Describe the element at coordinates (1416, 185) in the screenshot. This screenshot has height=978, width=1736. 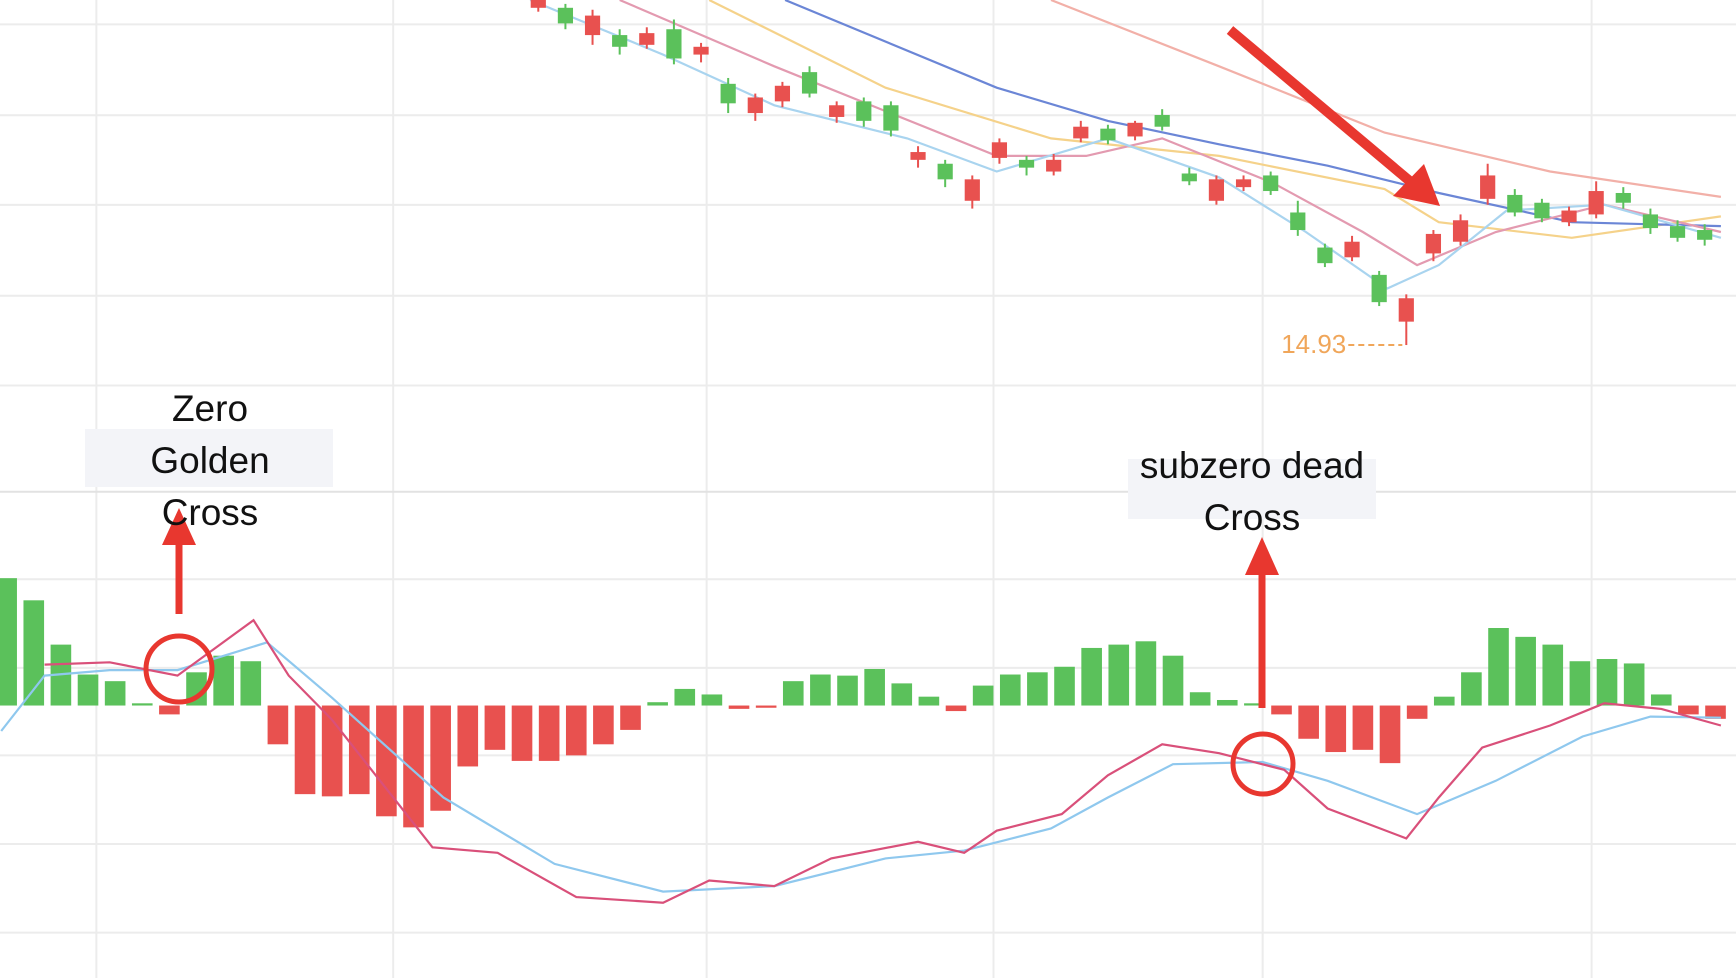
I see `pointer-arrow-head` at that location.